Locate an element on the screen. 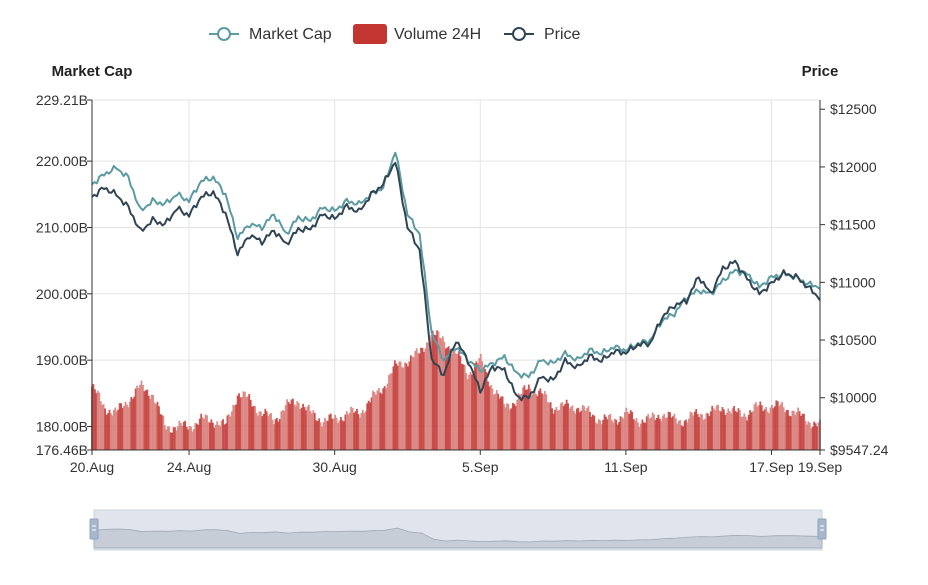 This screenshot has width=928, height=585. legend-item-market-cap: Market Cap is located at coordinates (270, 34).